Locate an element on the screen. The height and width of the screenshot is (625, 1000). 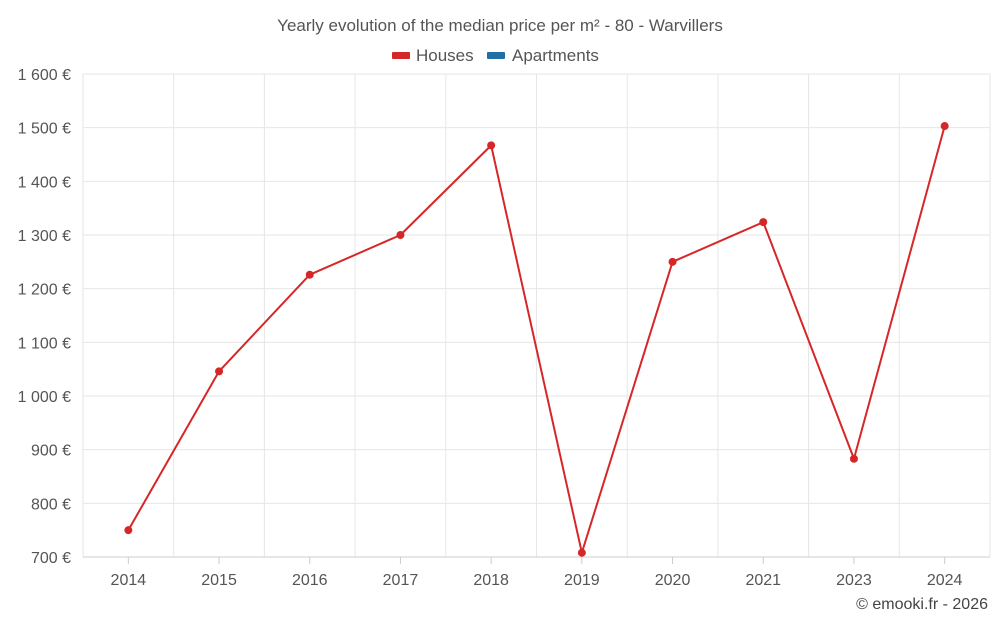
data-point-houses-2023 is located at coordinates (853, 458).